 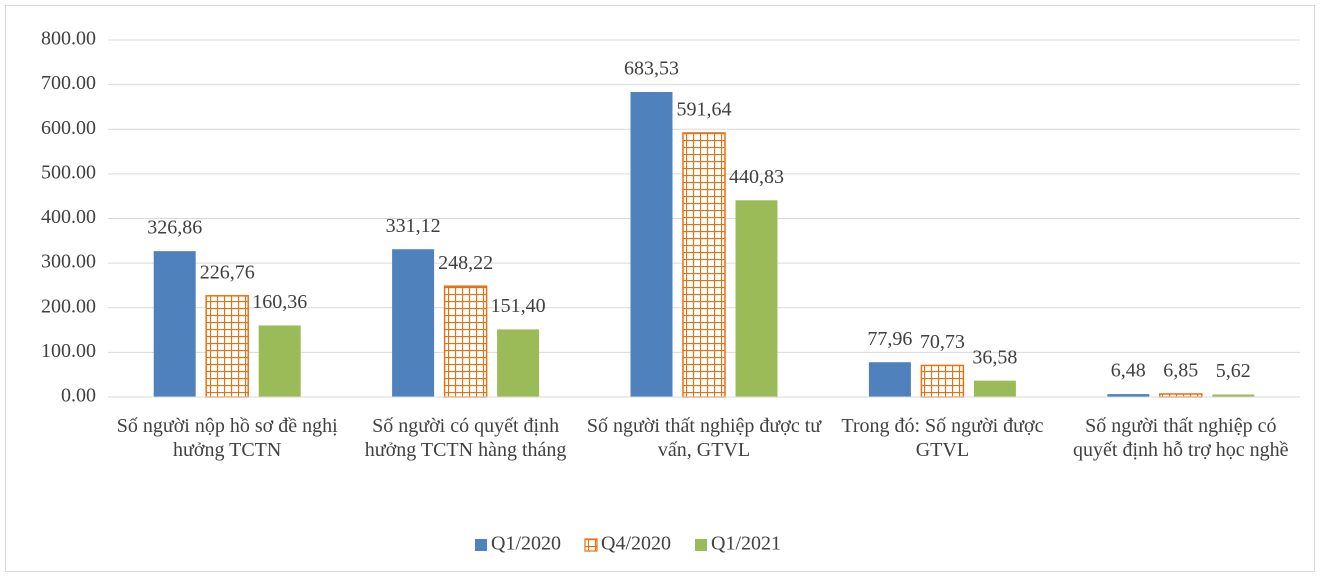 I want to click on y-tick-label: 300.00, so click(x=68, y=262).